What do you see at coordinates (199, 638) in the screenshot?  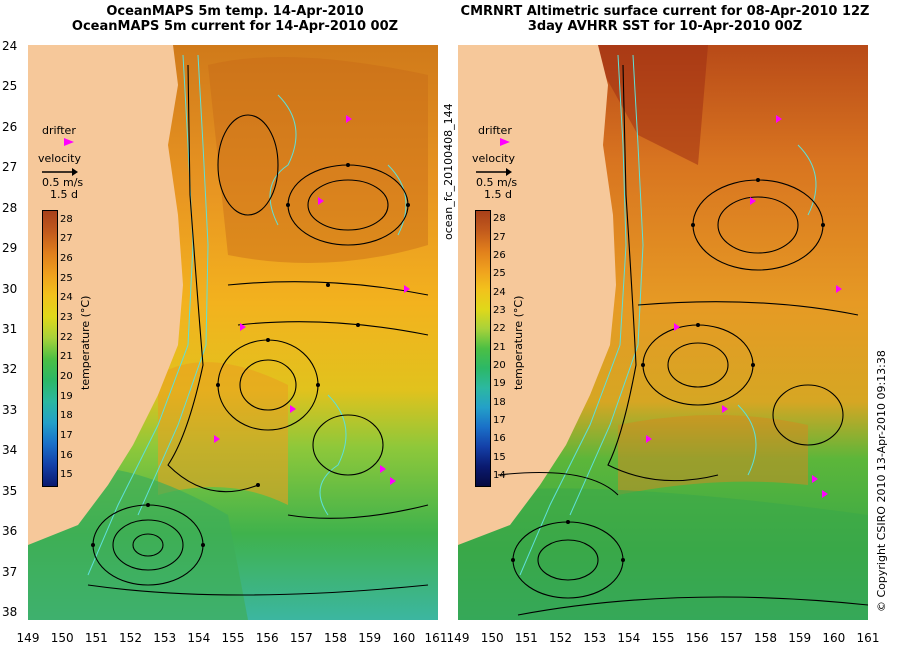 I see `lon-tick-label-left: 154` at bounding box center [199, 638].